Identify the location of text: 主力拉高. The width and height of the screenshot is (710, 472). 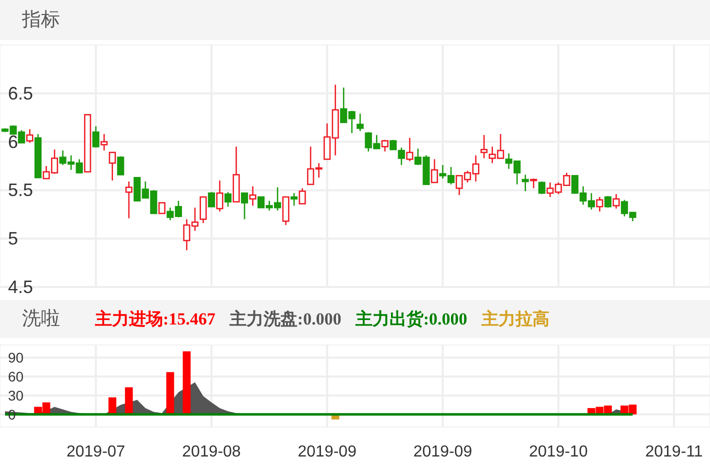
(515, 319).